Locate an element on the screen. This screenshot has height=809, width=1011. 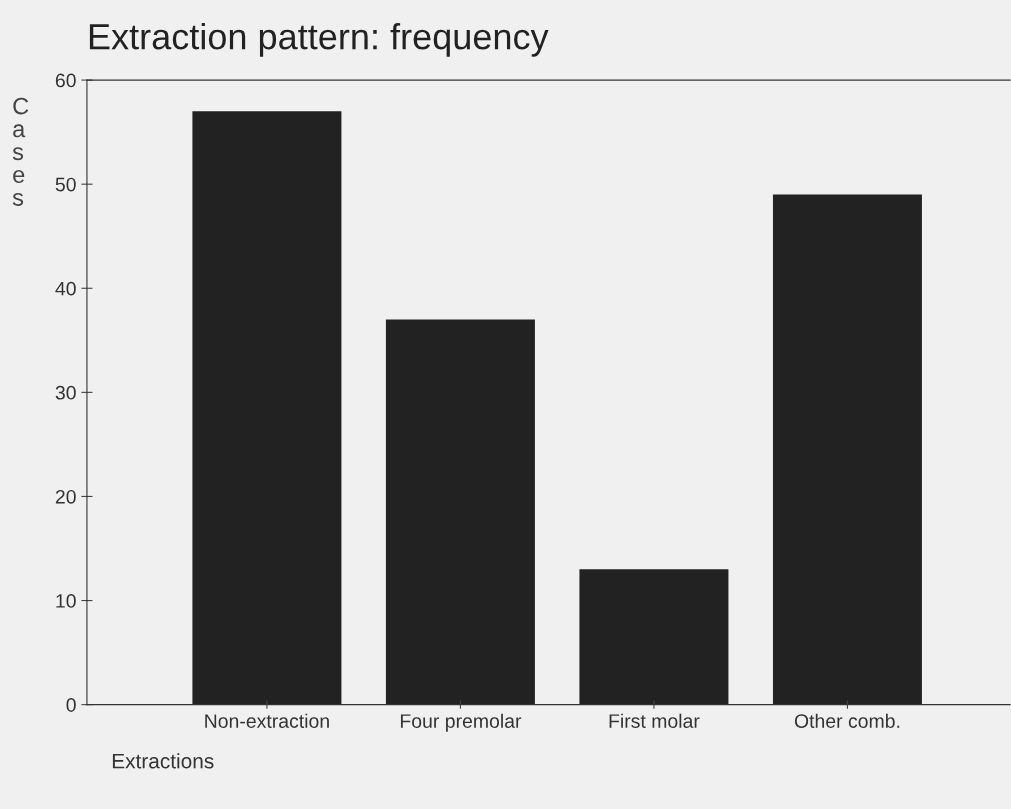
y-tick-label: 60 is located at coordinates (65, 80).